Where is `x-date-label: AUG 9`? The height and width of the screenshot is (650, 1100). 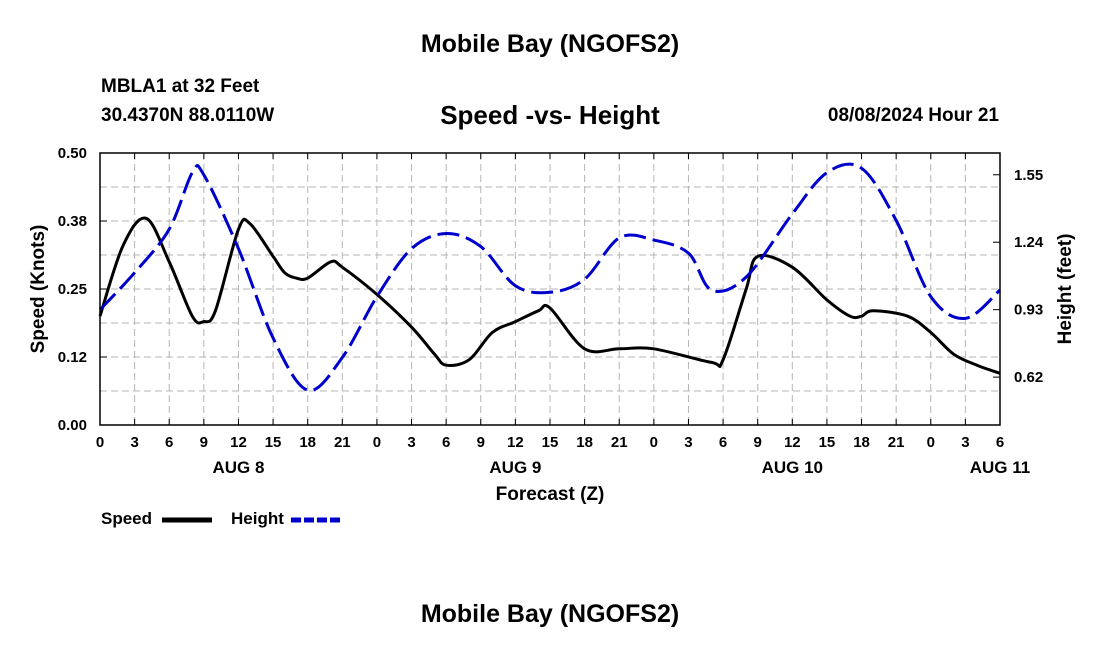
x-date-label: AUG 9 is located at coordinates (515, 467).